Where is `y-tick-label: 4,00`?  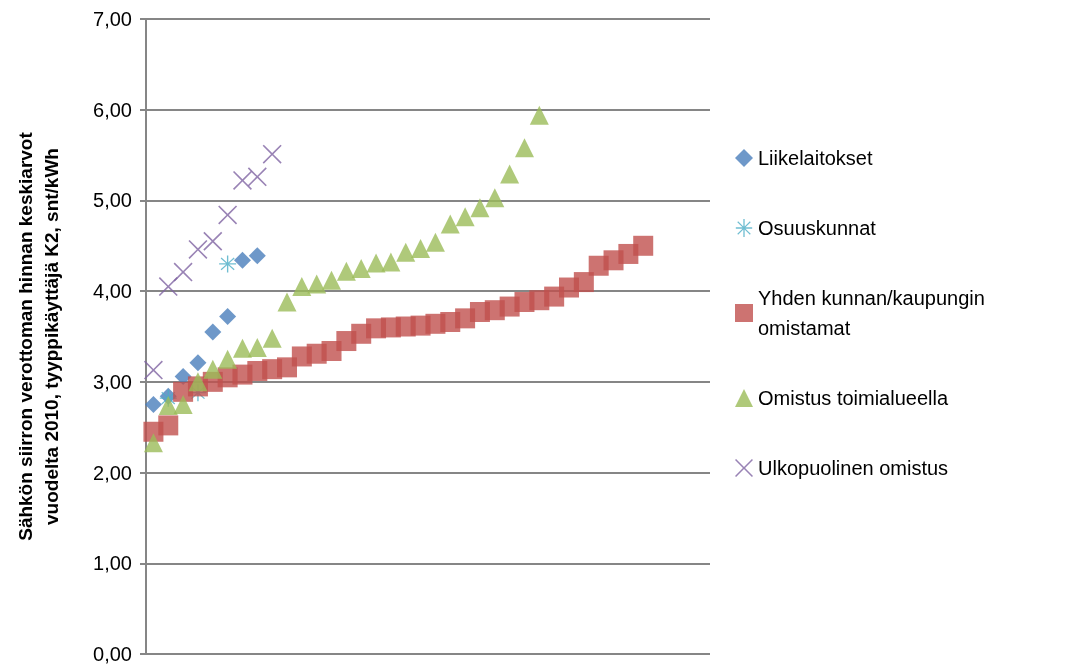
y-tick-label: 4,00 is located at coordinates (112, 291).